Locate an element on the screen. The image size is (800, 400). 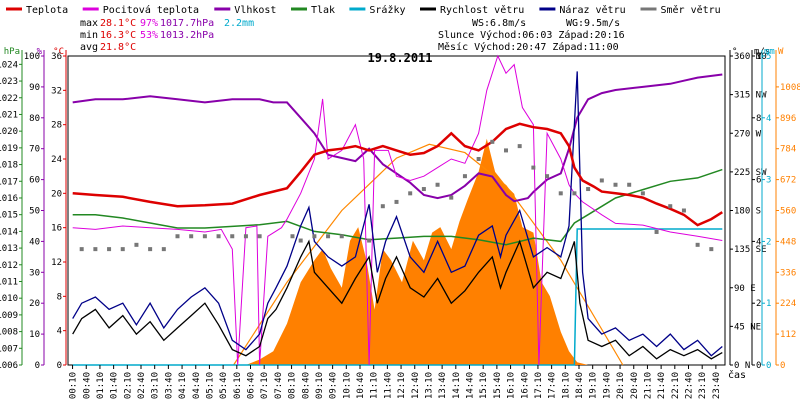
axis-tick-label-ms-4: 8 is located at coordinates (758, 119).